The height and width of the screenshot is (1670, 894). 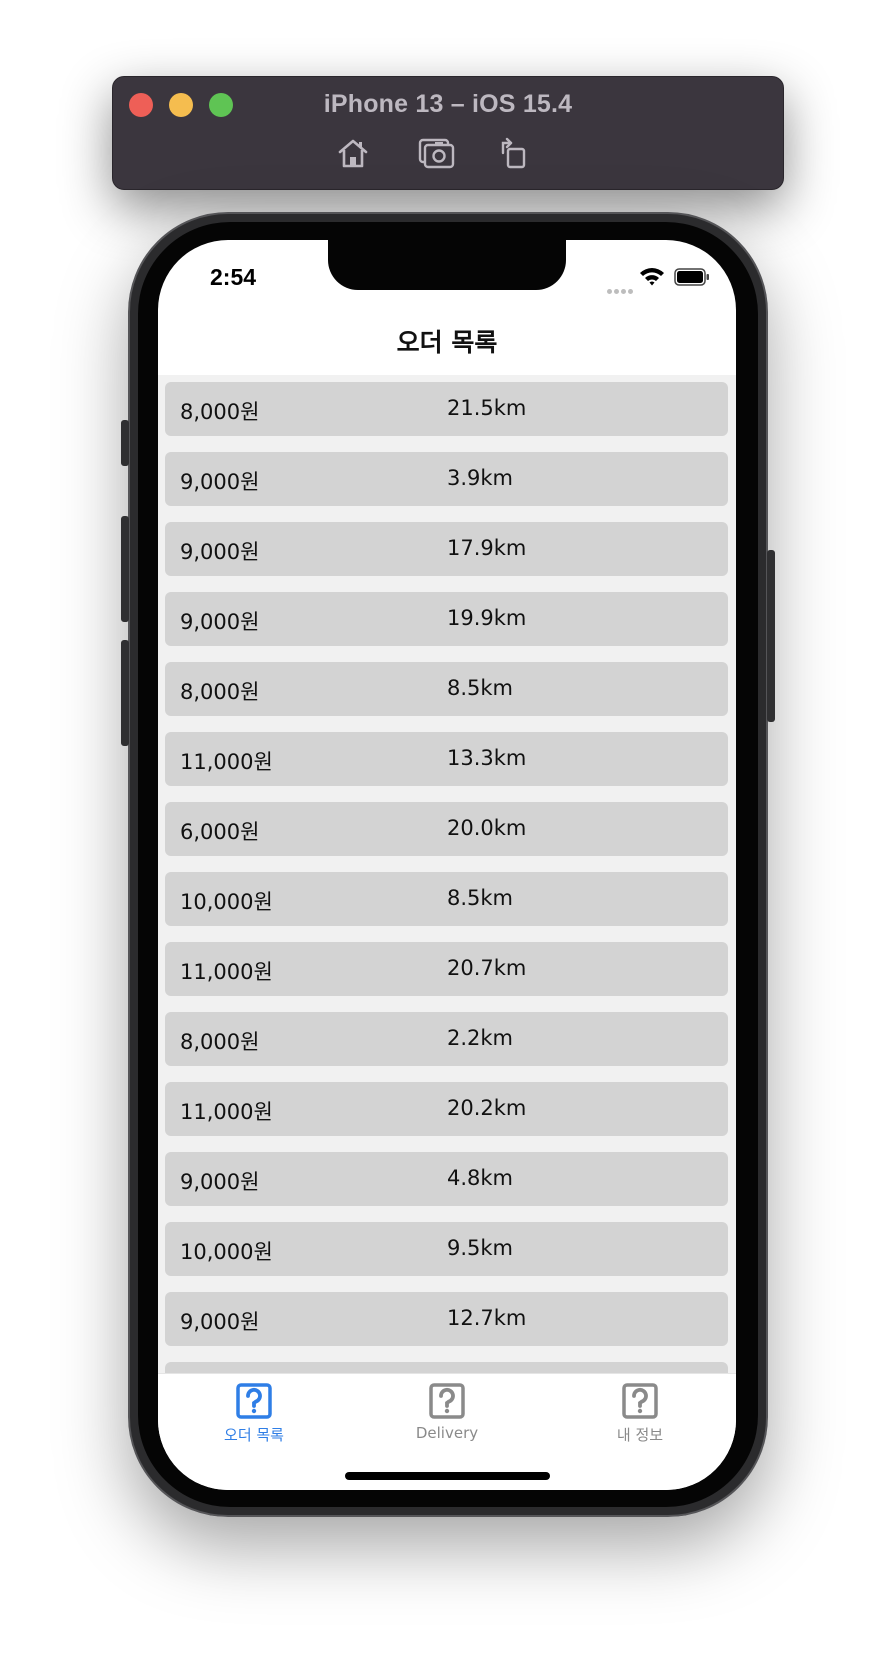 I want to click on order-price: 6,000원, so click(x=220, y=832).